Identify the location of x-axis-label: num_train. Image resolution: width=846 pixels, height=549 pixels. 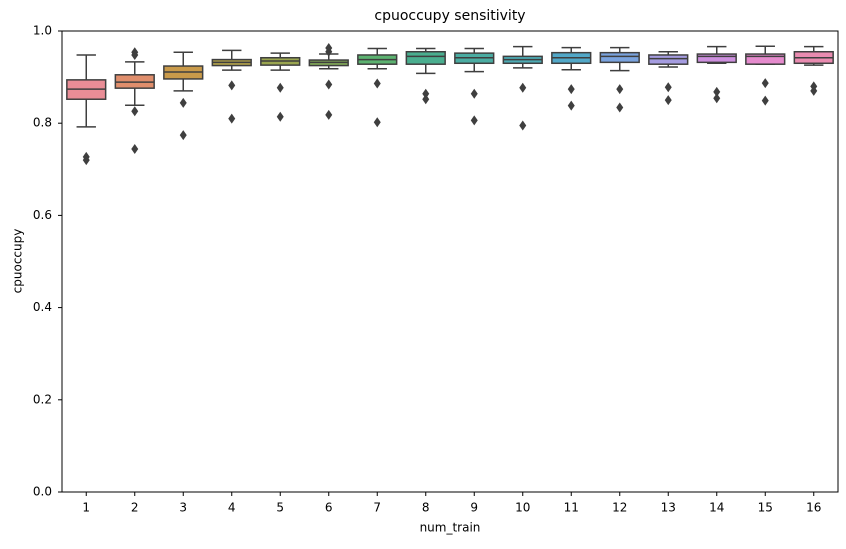
(450, 528).